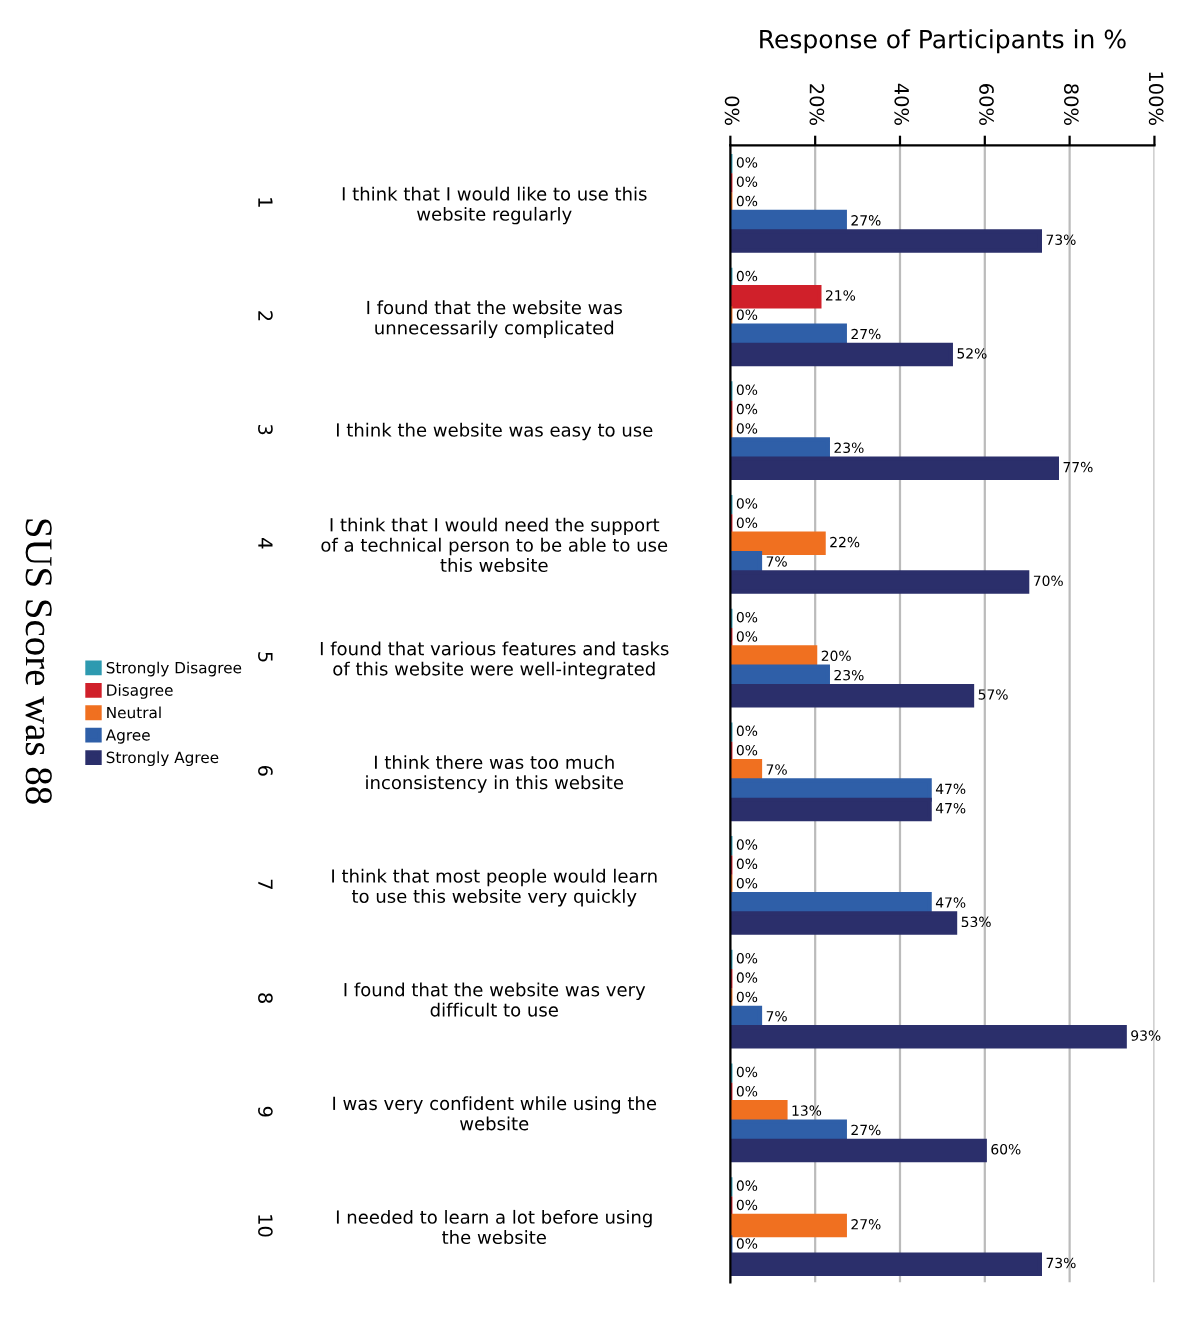 The width and height of the screenshot is (1178, 1322). What do you see at coordinates (494, 660) in the screenshot?
I see `y-tick-label: I found that various features and tasks of this website were well-integrated` at bounding box center [494, 660].